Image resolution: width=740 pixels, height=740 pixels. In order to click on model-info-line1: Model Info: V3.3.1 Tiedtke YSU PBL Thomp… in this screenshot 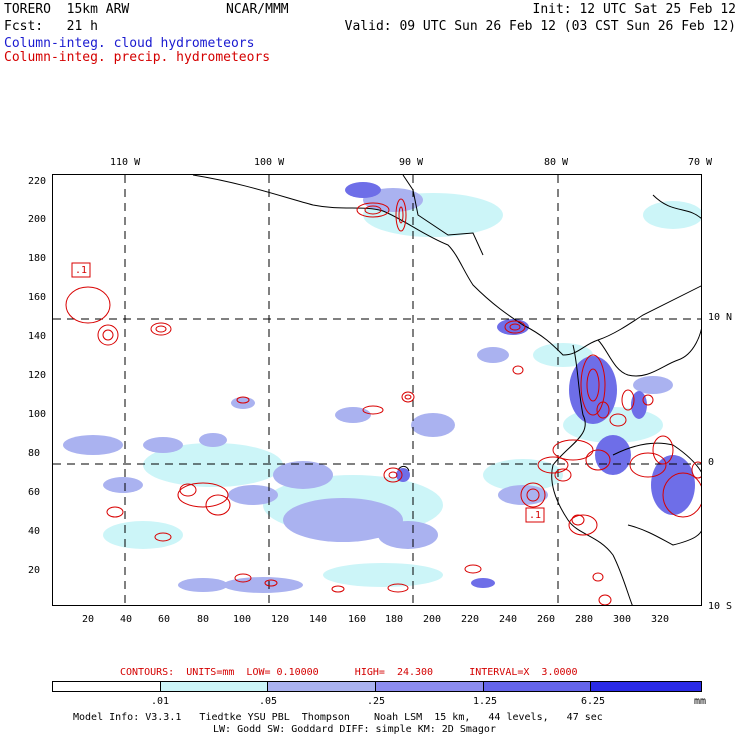, I will do `click(338, 717)`.